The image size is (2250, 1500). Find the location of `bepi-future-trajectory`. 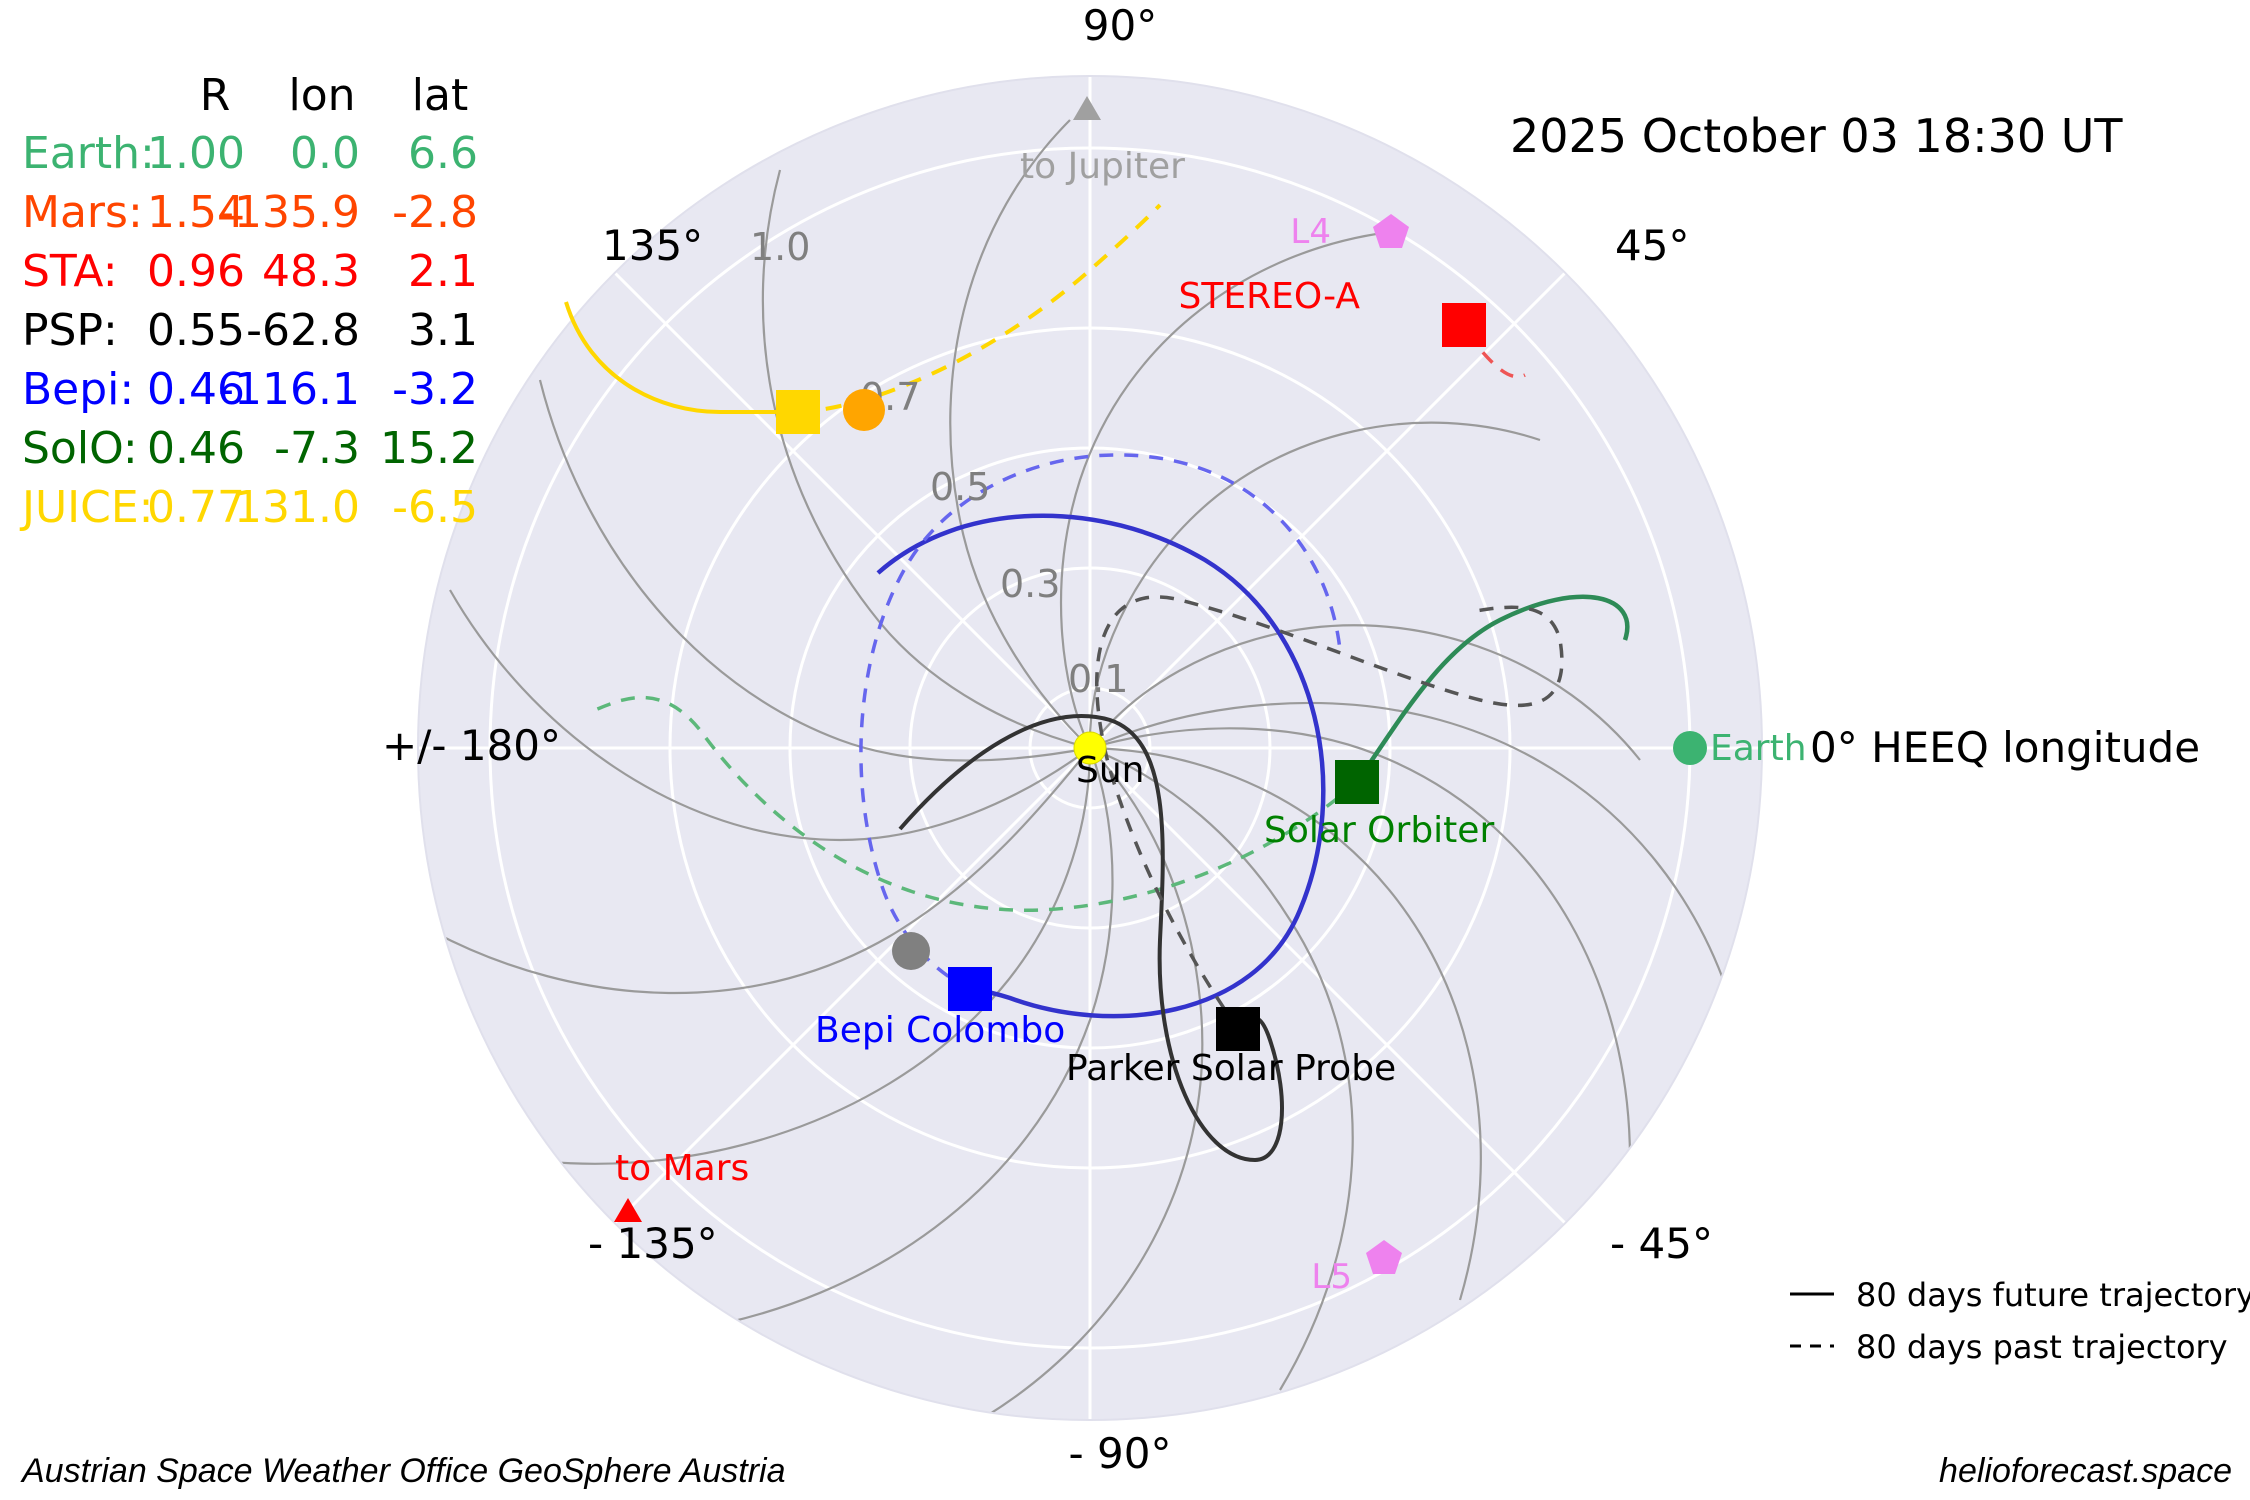

bepi-future-trajectory is located at coordinates (1101, 766).